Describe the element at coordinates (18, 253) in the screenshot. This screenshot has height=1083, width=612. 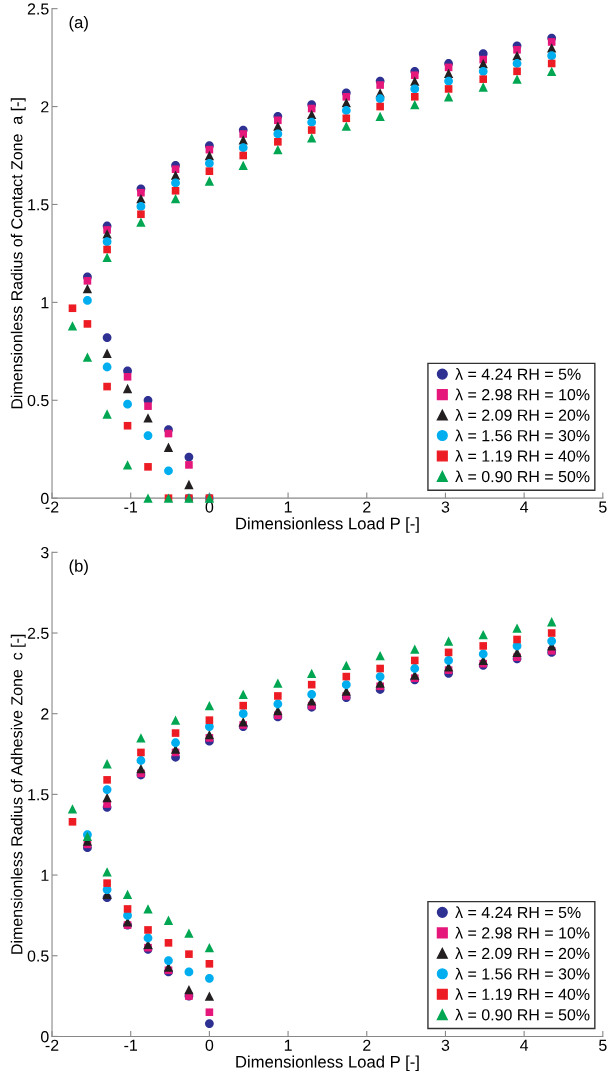
I see `y-axis-title: Dimensionless Radius of Contact Zone a [-]` at that location.